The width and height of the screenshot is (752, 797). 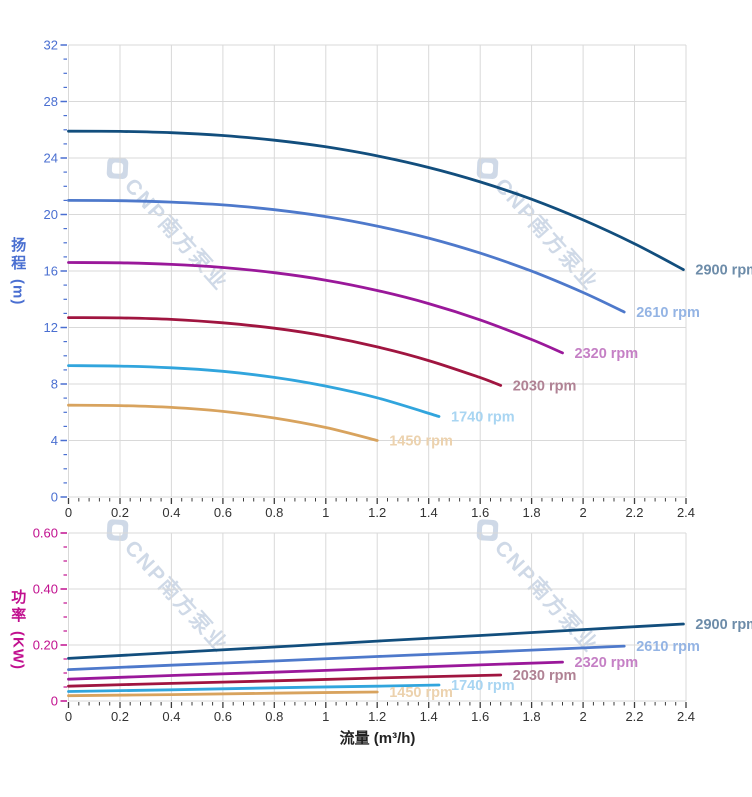 I want to click on svg-text: 16, so click(x=51, y=271).